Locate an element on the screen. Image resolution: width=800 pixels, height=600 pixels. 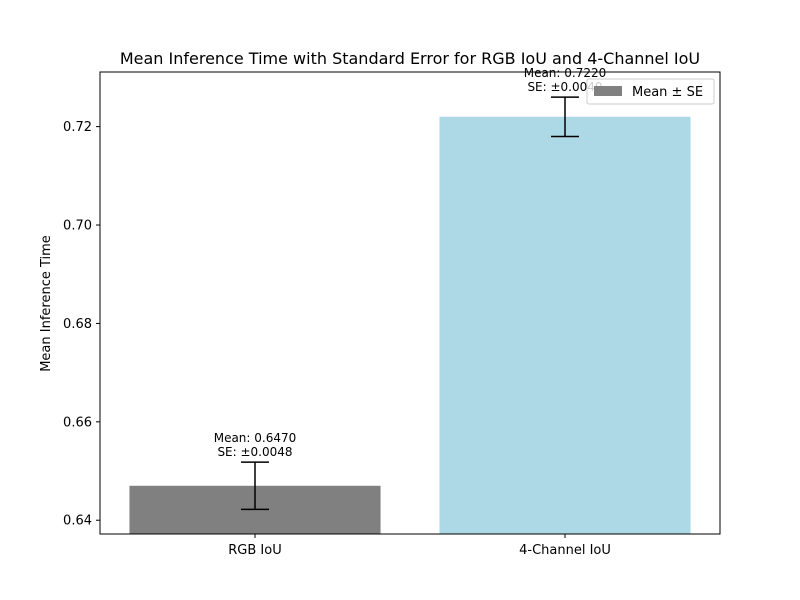
legend-box is located at coordinates (650, 91).